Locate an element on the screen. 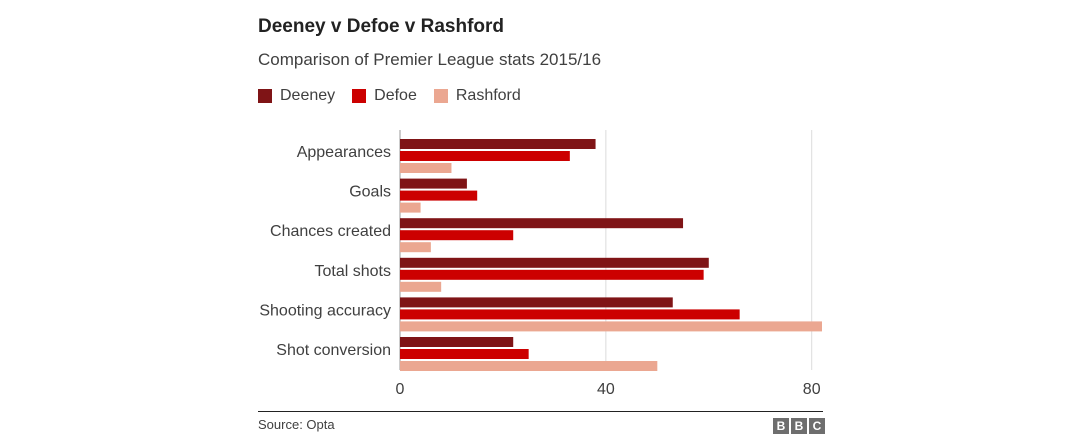  legend-item: Rashford is located at coordinates (477, 96).